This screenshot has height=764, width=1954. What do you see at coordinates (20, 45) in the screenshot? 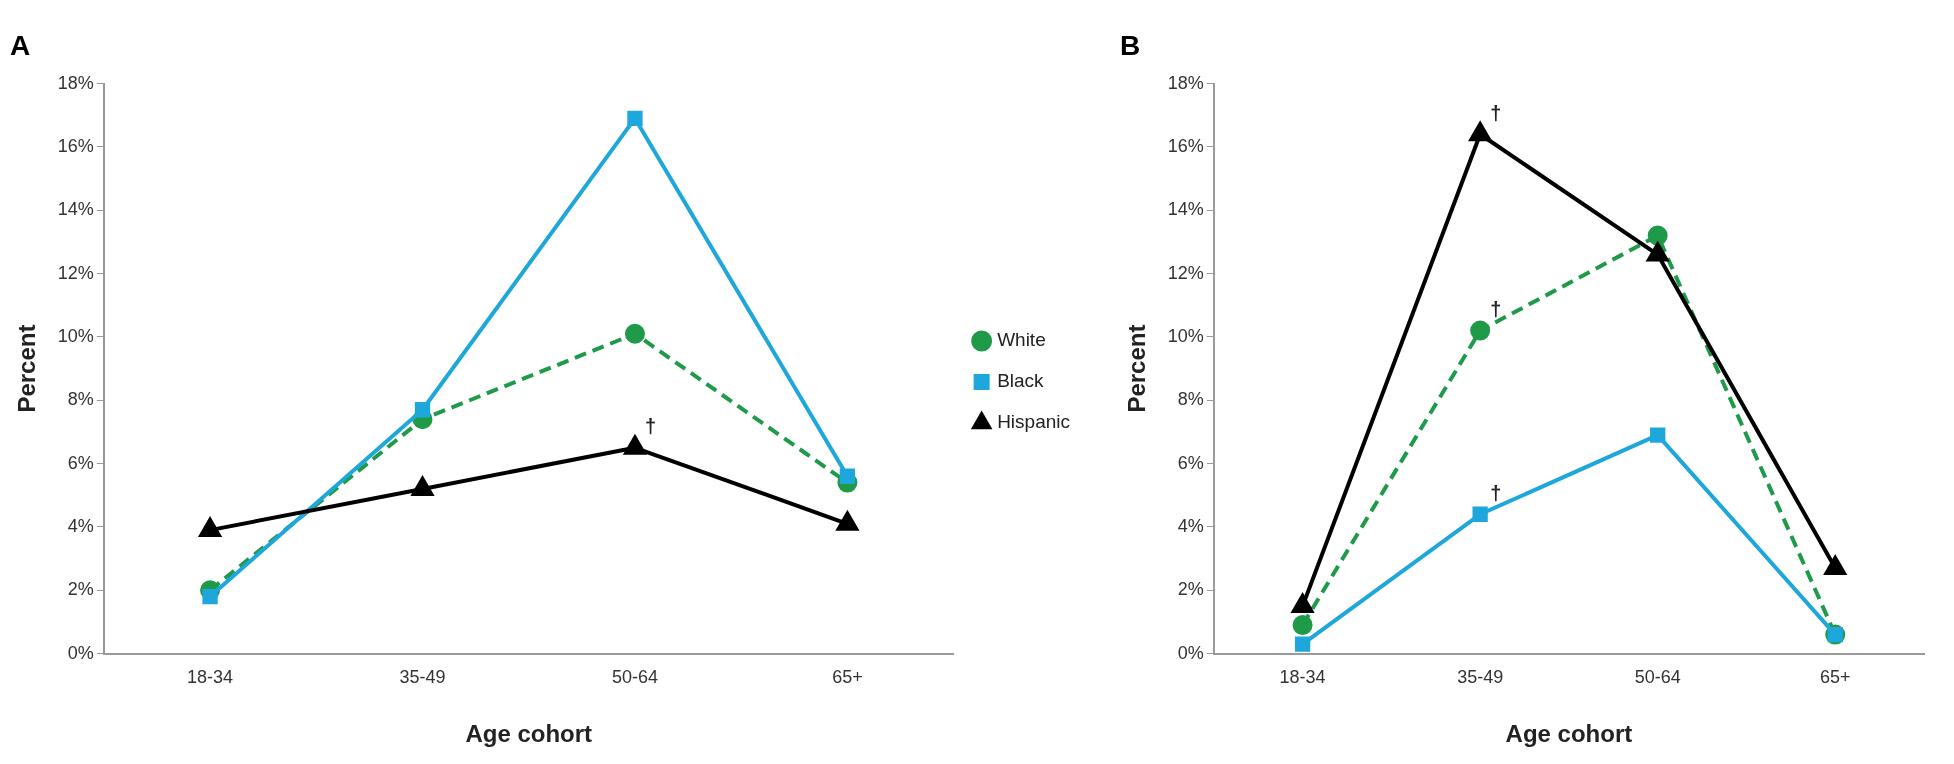
I see `chart-title: A` at bounding box center [20, 45].